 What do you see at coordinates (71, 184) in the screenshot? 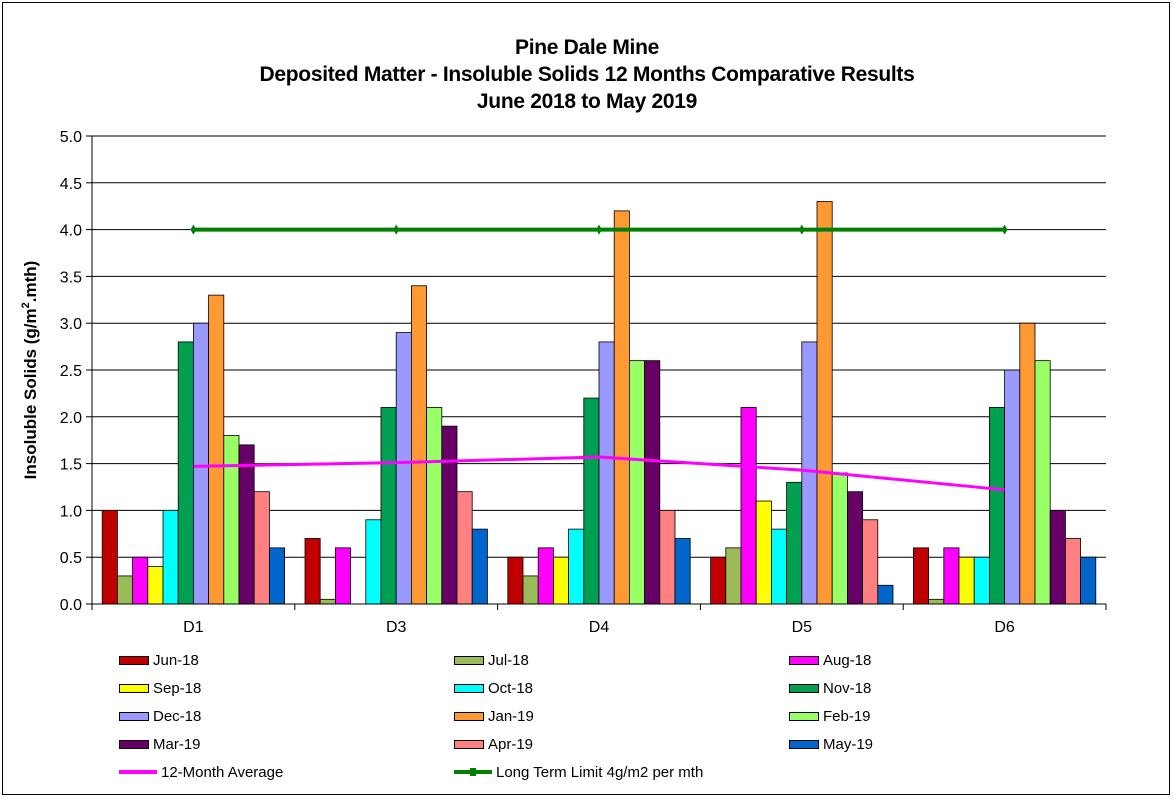
I see `y-tick-label: 4.5` at bounding box center [71, 184].